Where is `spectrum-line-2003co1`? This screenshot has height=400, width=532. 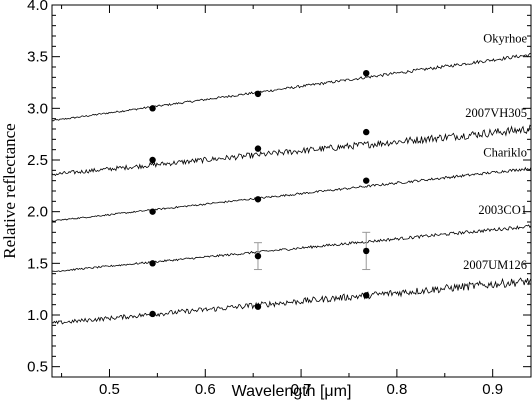 spectrum-line-2003co1 is located at coordinates (291, 248).